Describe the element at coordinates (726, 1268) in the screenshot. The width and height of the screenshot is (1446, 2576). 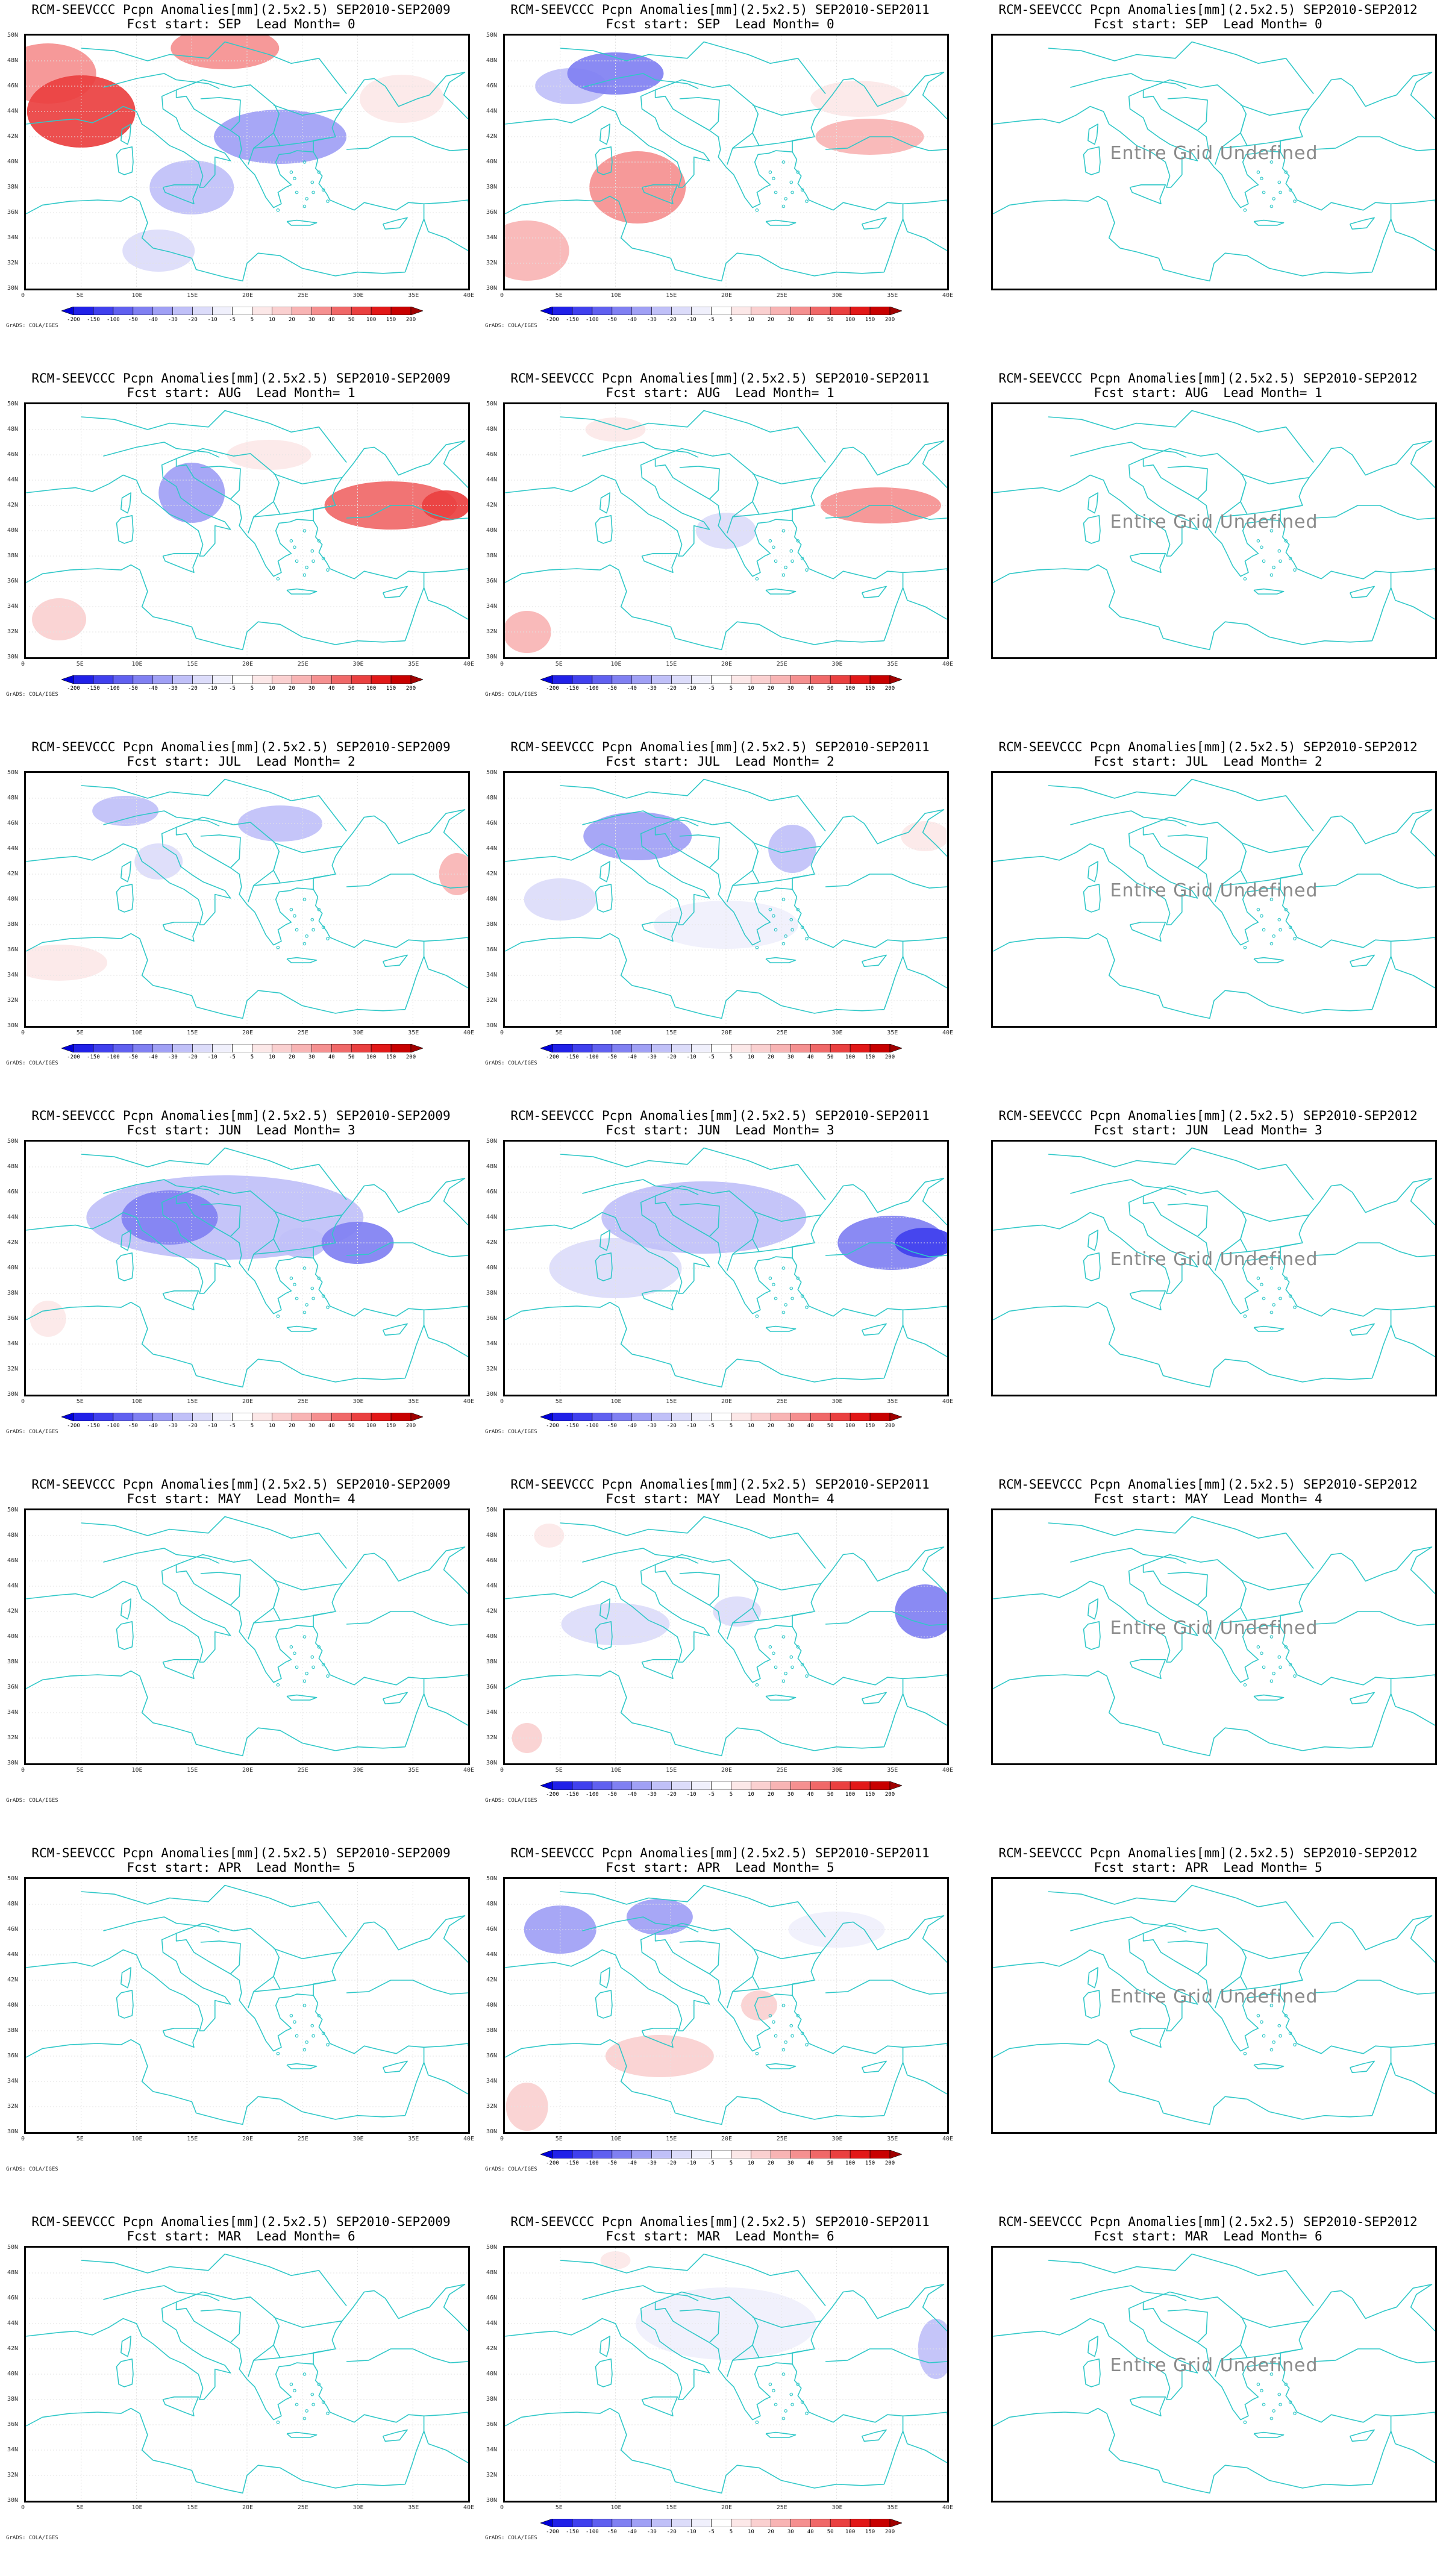
I see `map-frame` at that location.